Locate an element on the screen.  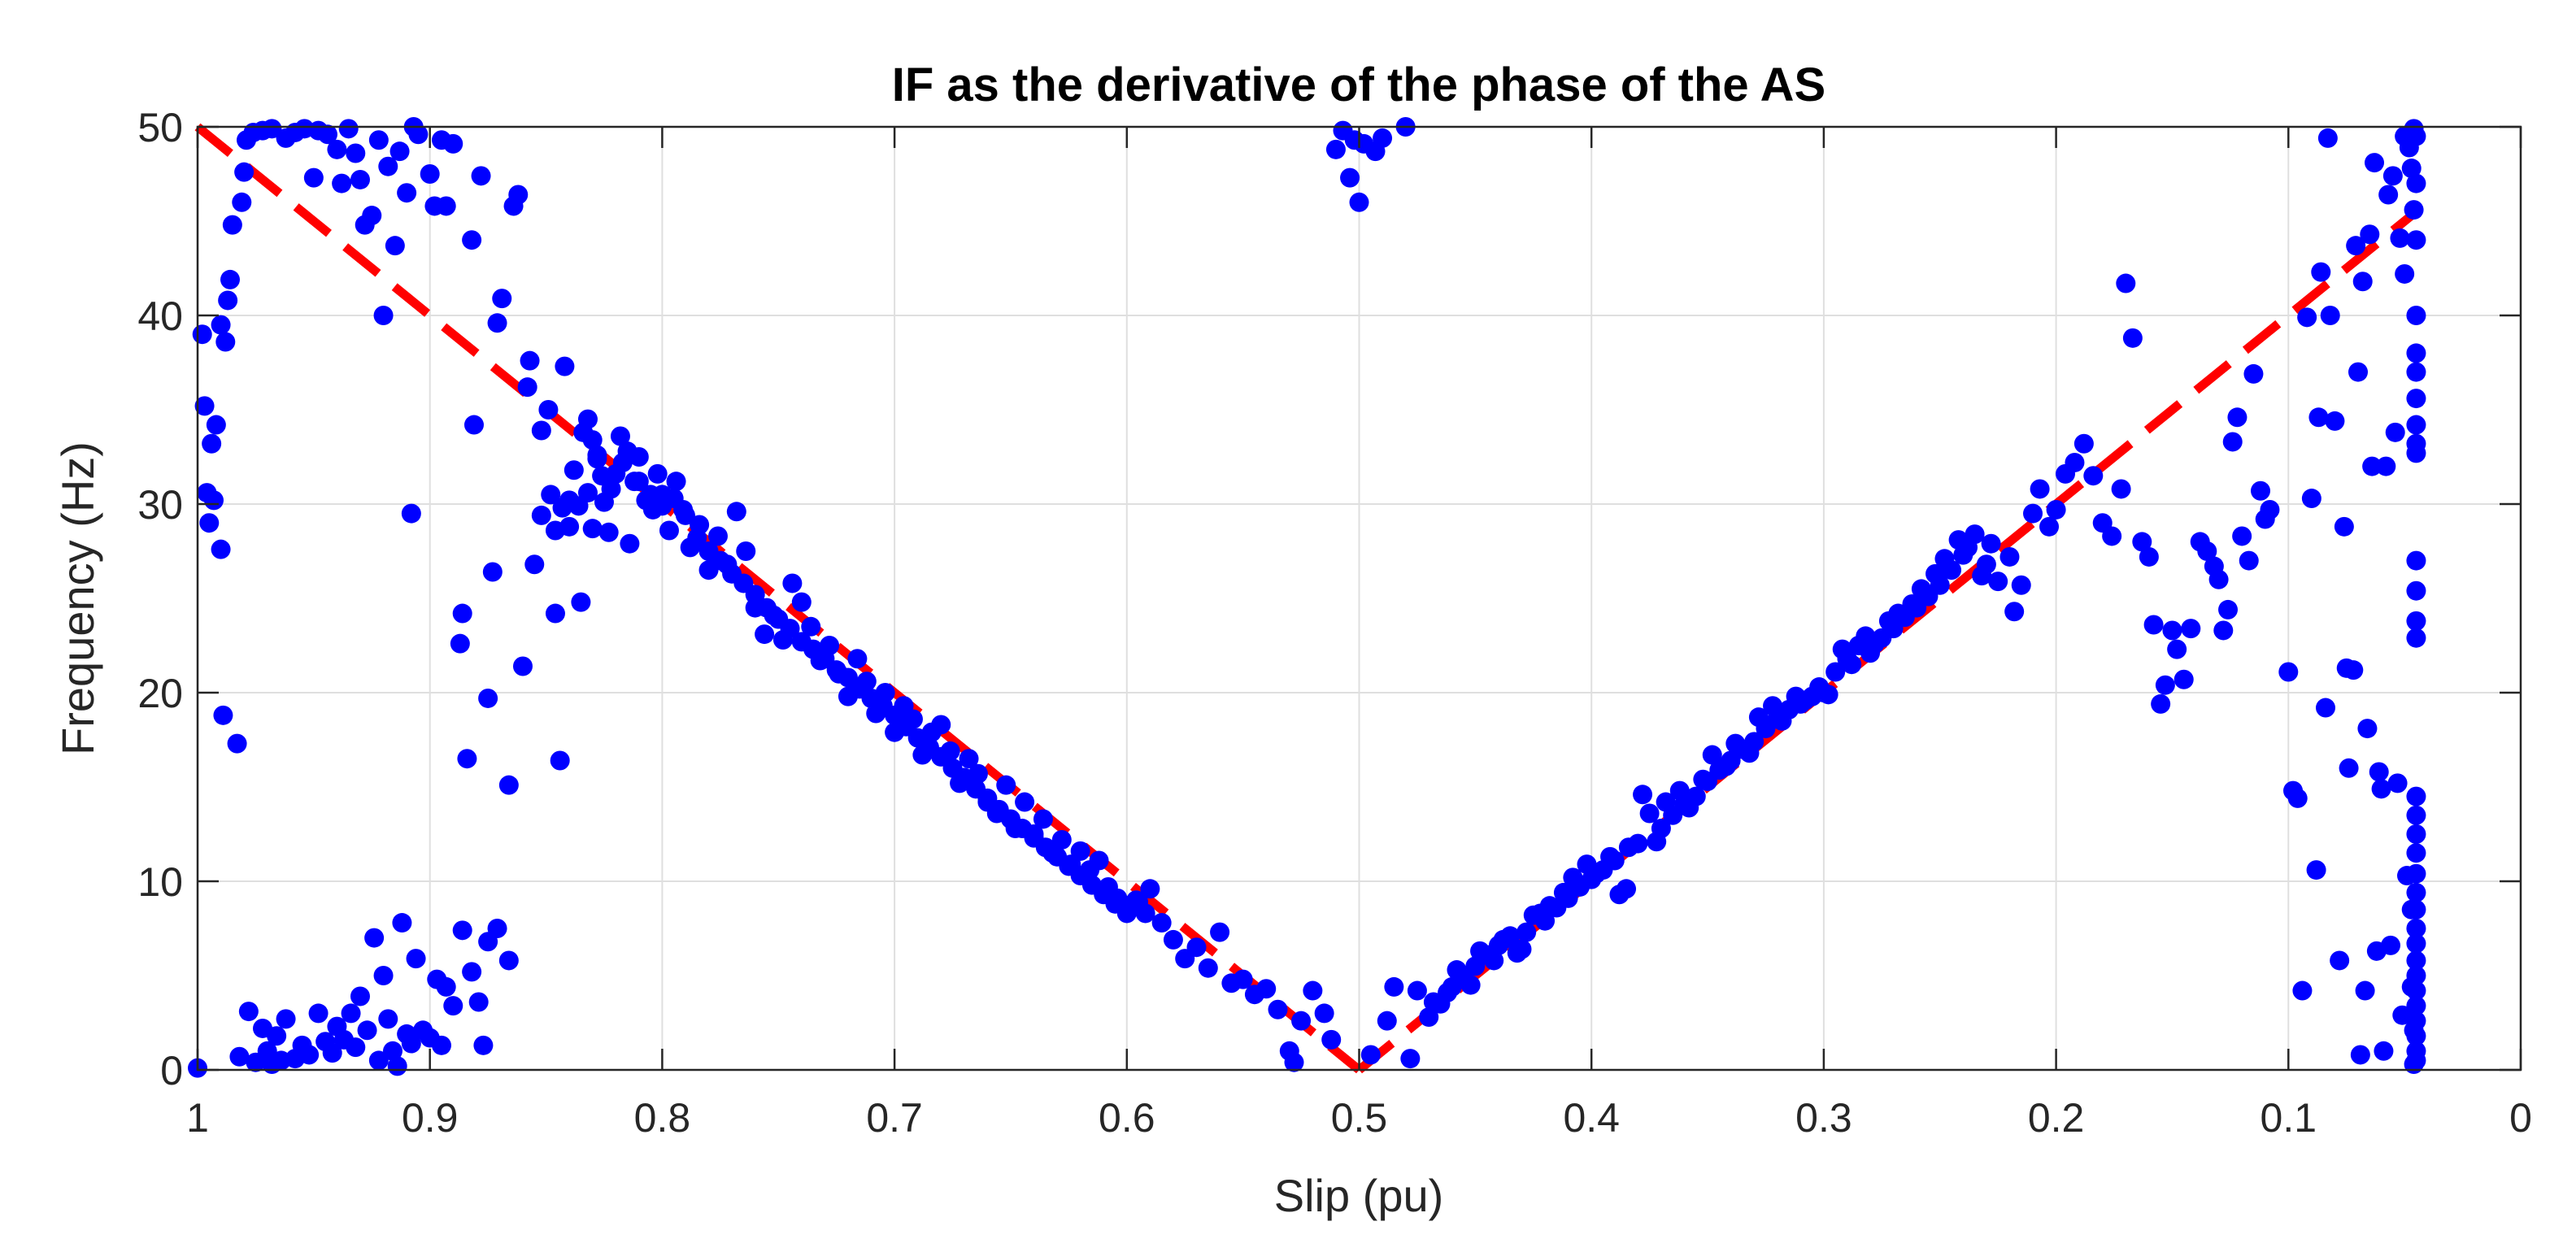
x-tick-label: 0.3 is located at coordinates (1824, 1118).